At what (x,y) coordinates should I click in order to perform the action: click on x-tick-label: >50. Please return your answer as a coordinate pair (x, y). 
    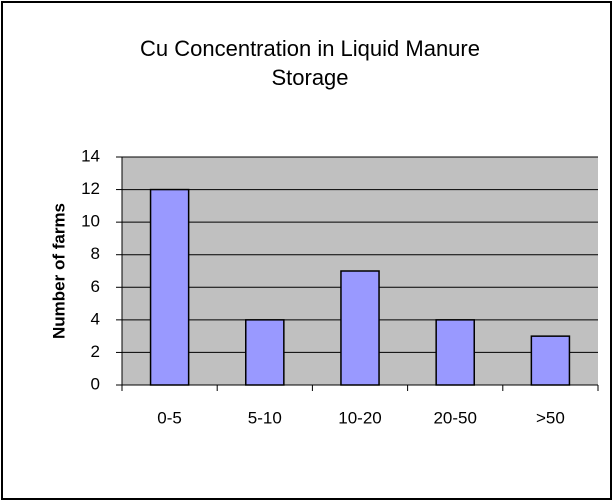
    Looking at the image, I should click on (550, 417).